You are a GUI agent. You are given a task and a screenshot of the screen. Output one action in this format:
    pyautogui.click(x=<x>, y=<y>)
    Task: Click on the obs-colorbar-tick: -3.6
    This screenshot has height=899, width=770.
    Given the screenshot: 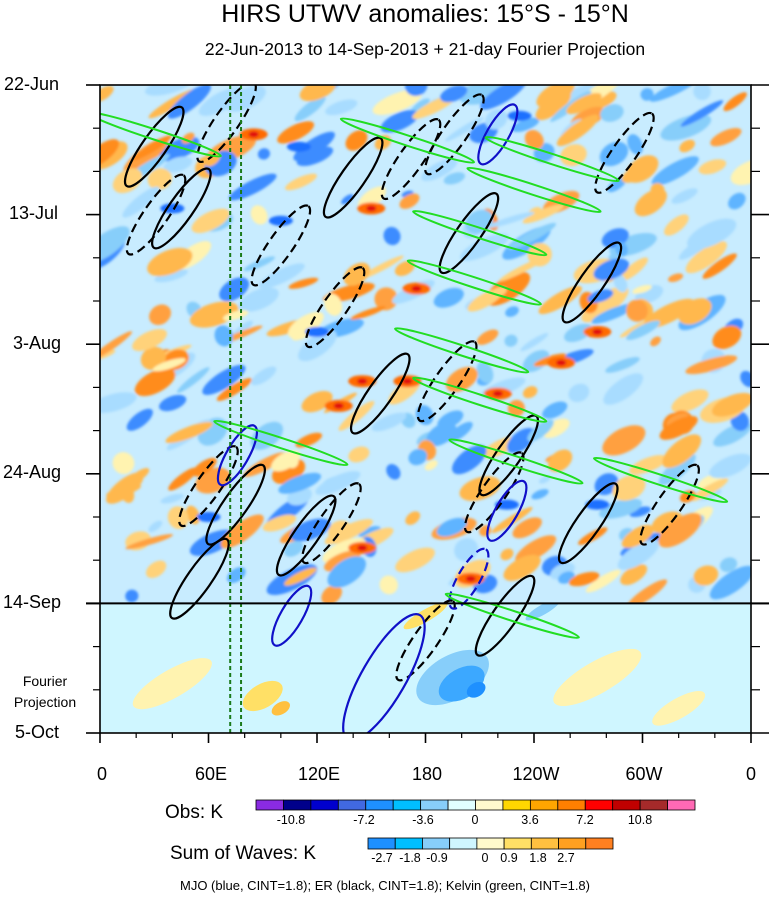 What is the action you would take?
    pyautogui.click(x=423, y=820)
    